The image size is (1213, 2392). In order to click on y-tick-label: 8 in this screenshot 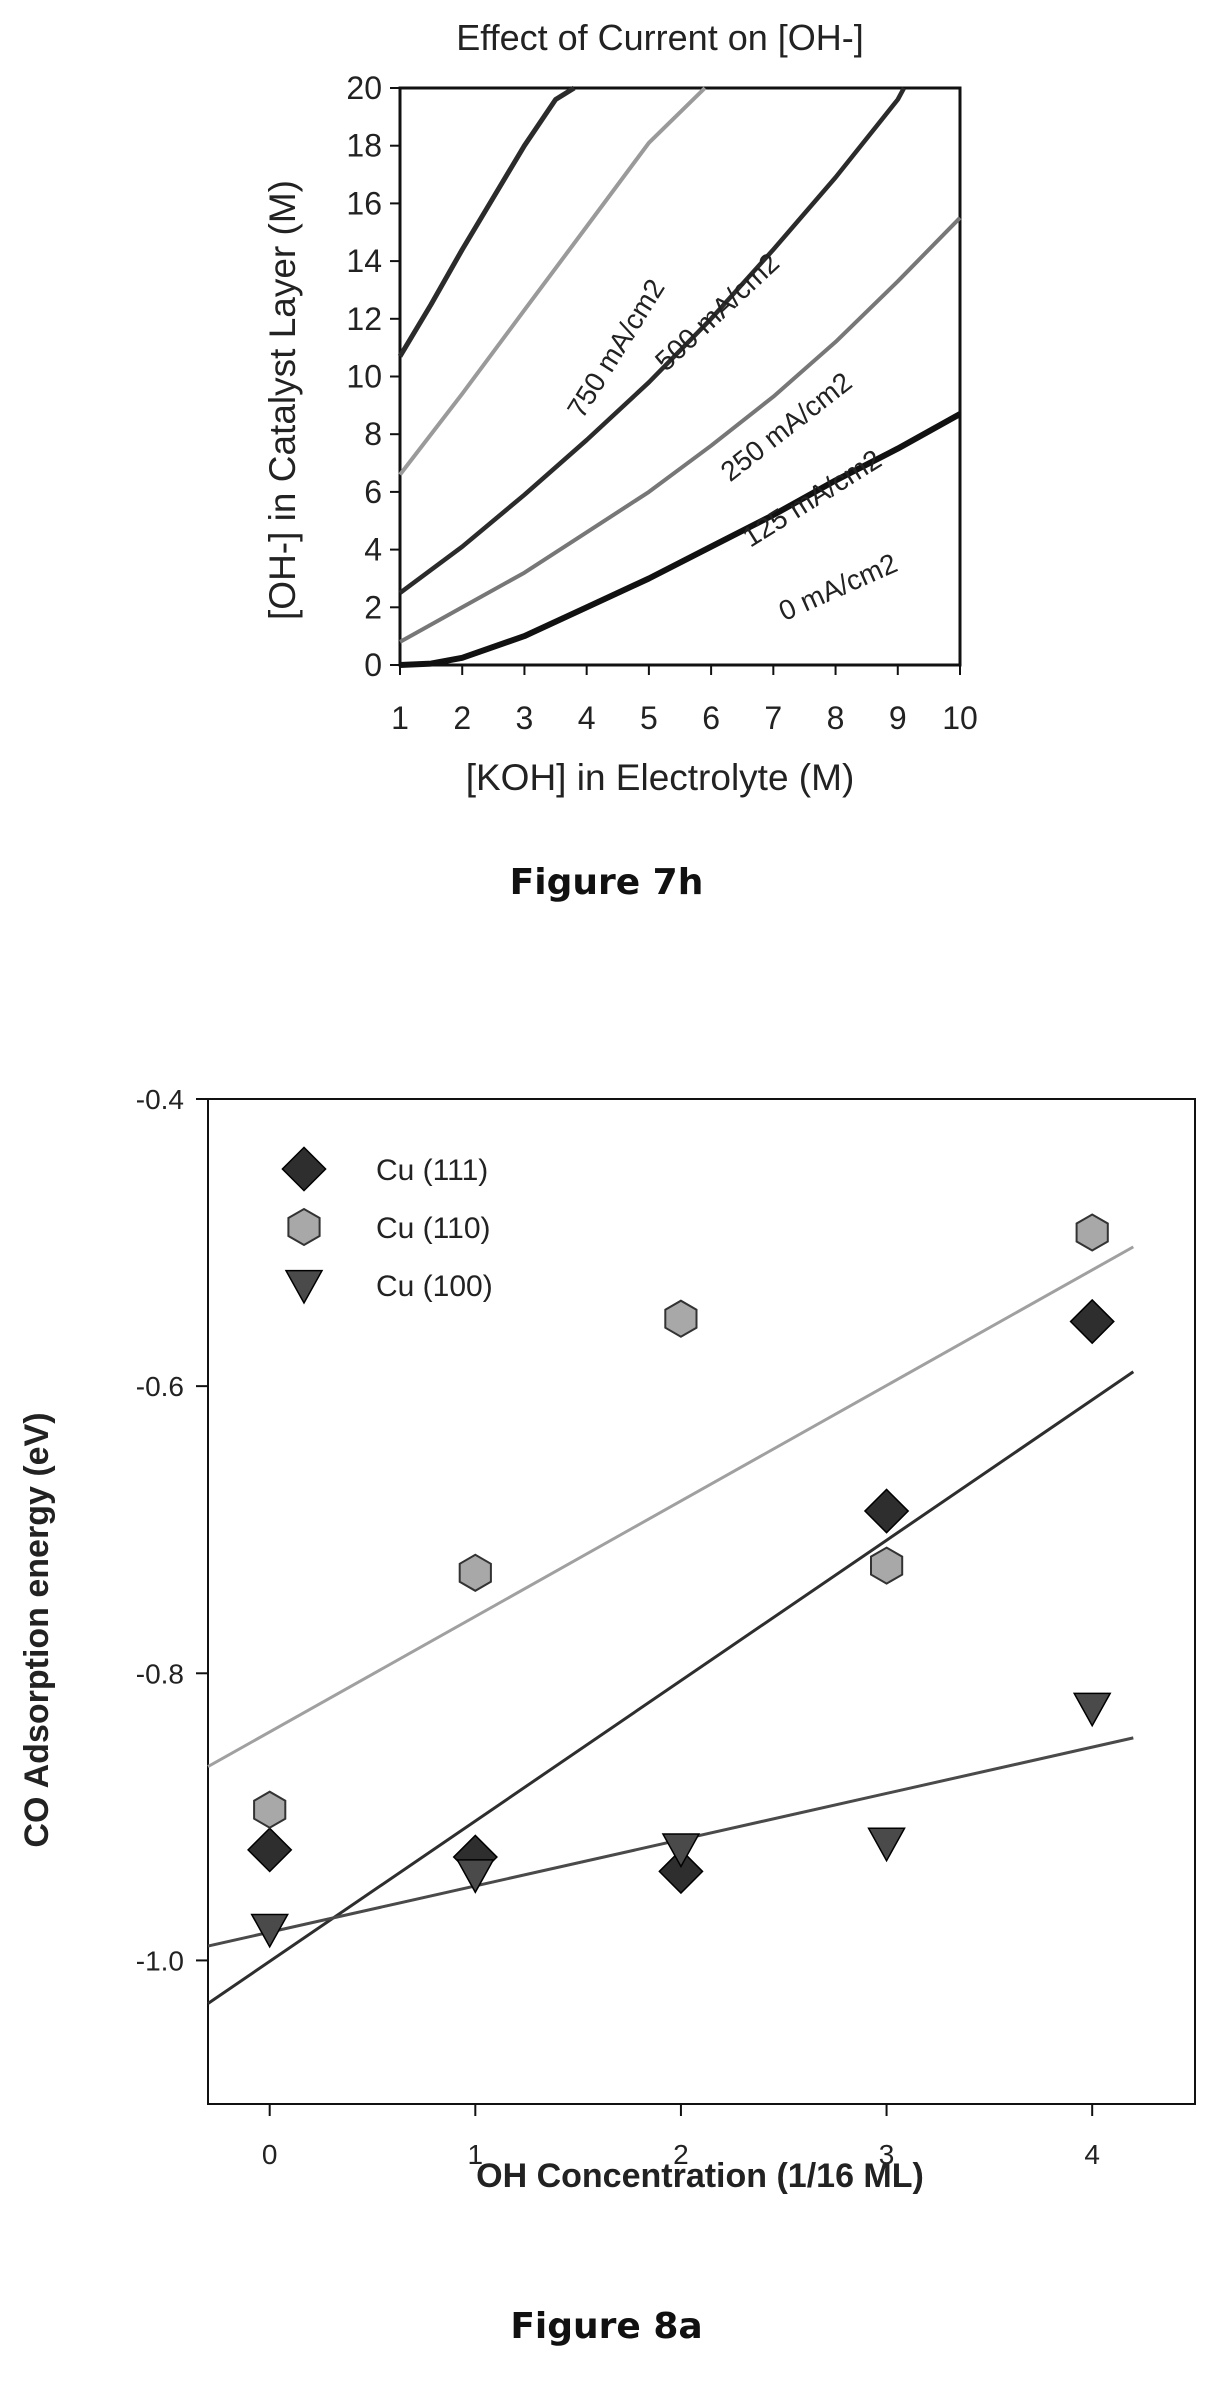, I will do `click(373, 434)`.